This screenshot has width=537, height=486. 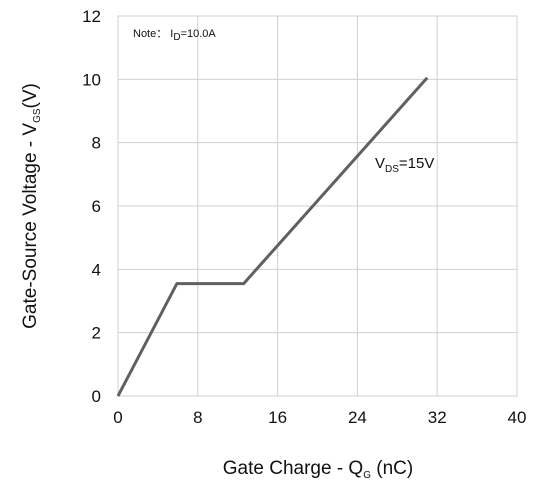 What do you see at coordinates (437, 417) in the screenshot?
I see `x-tick-label: 32` at bounding box center [437, 417].